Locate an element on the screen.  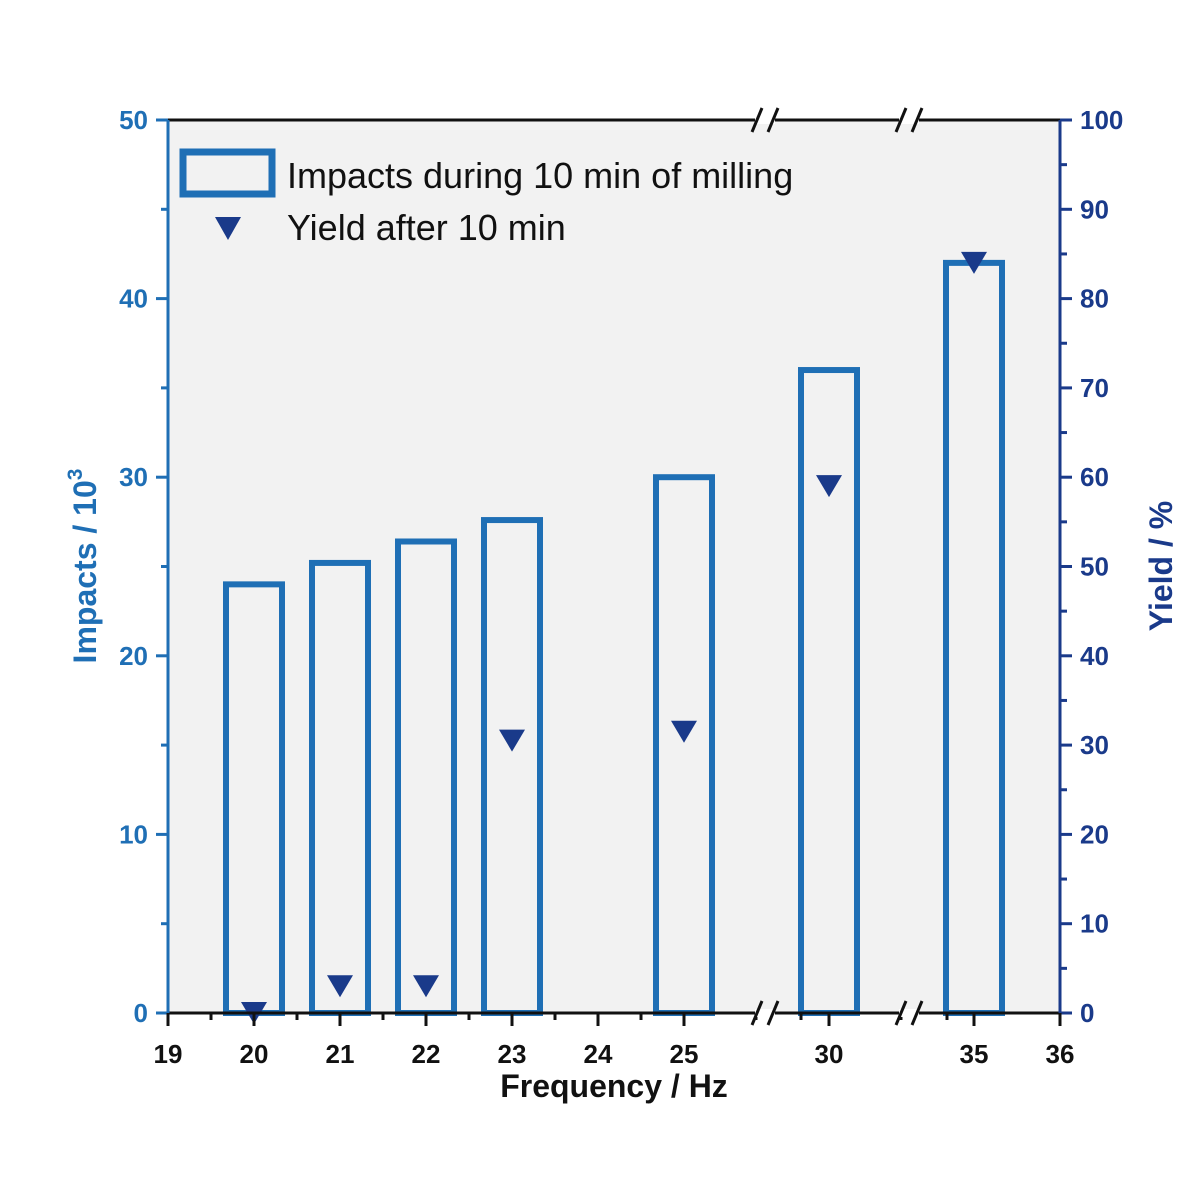
right-tick-label: 20 is located at coordinates (1094, 834).